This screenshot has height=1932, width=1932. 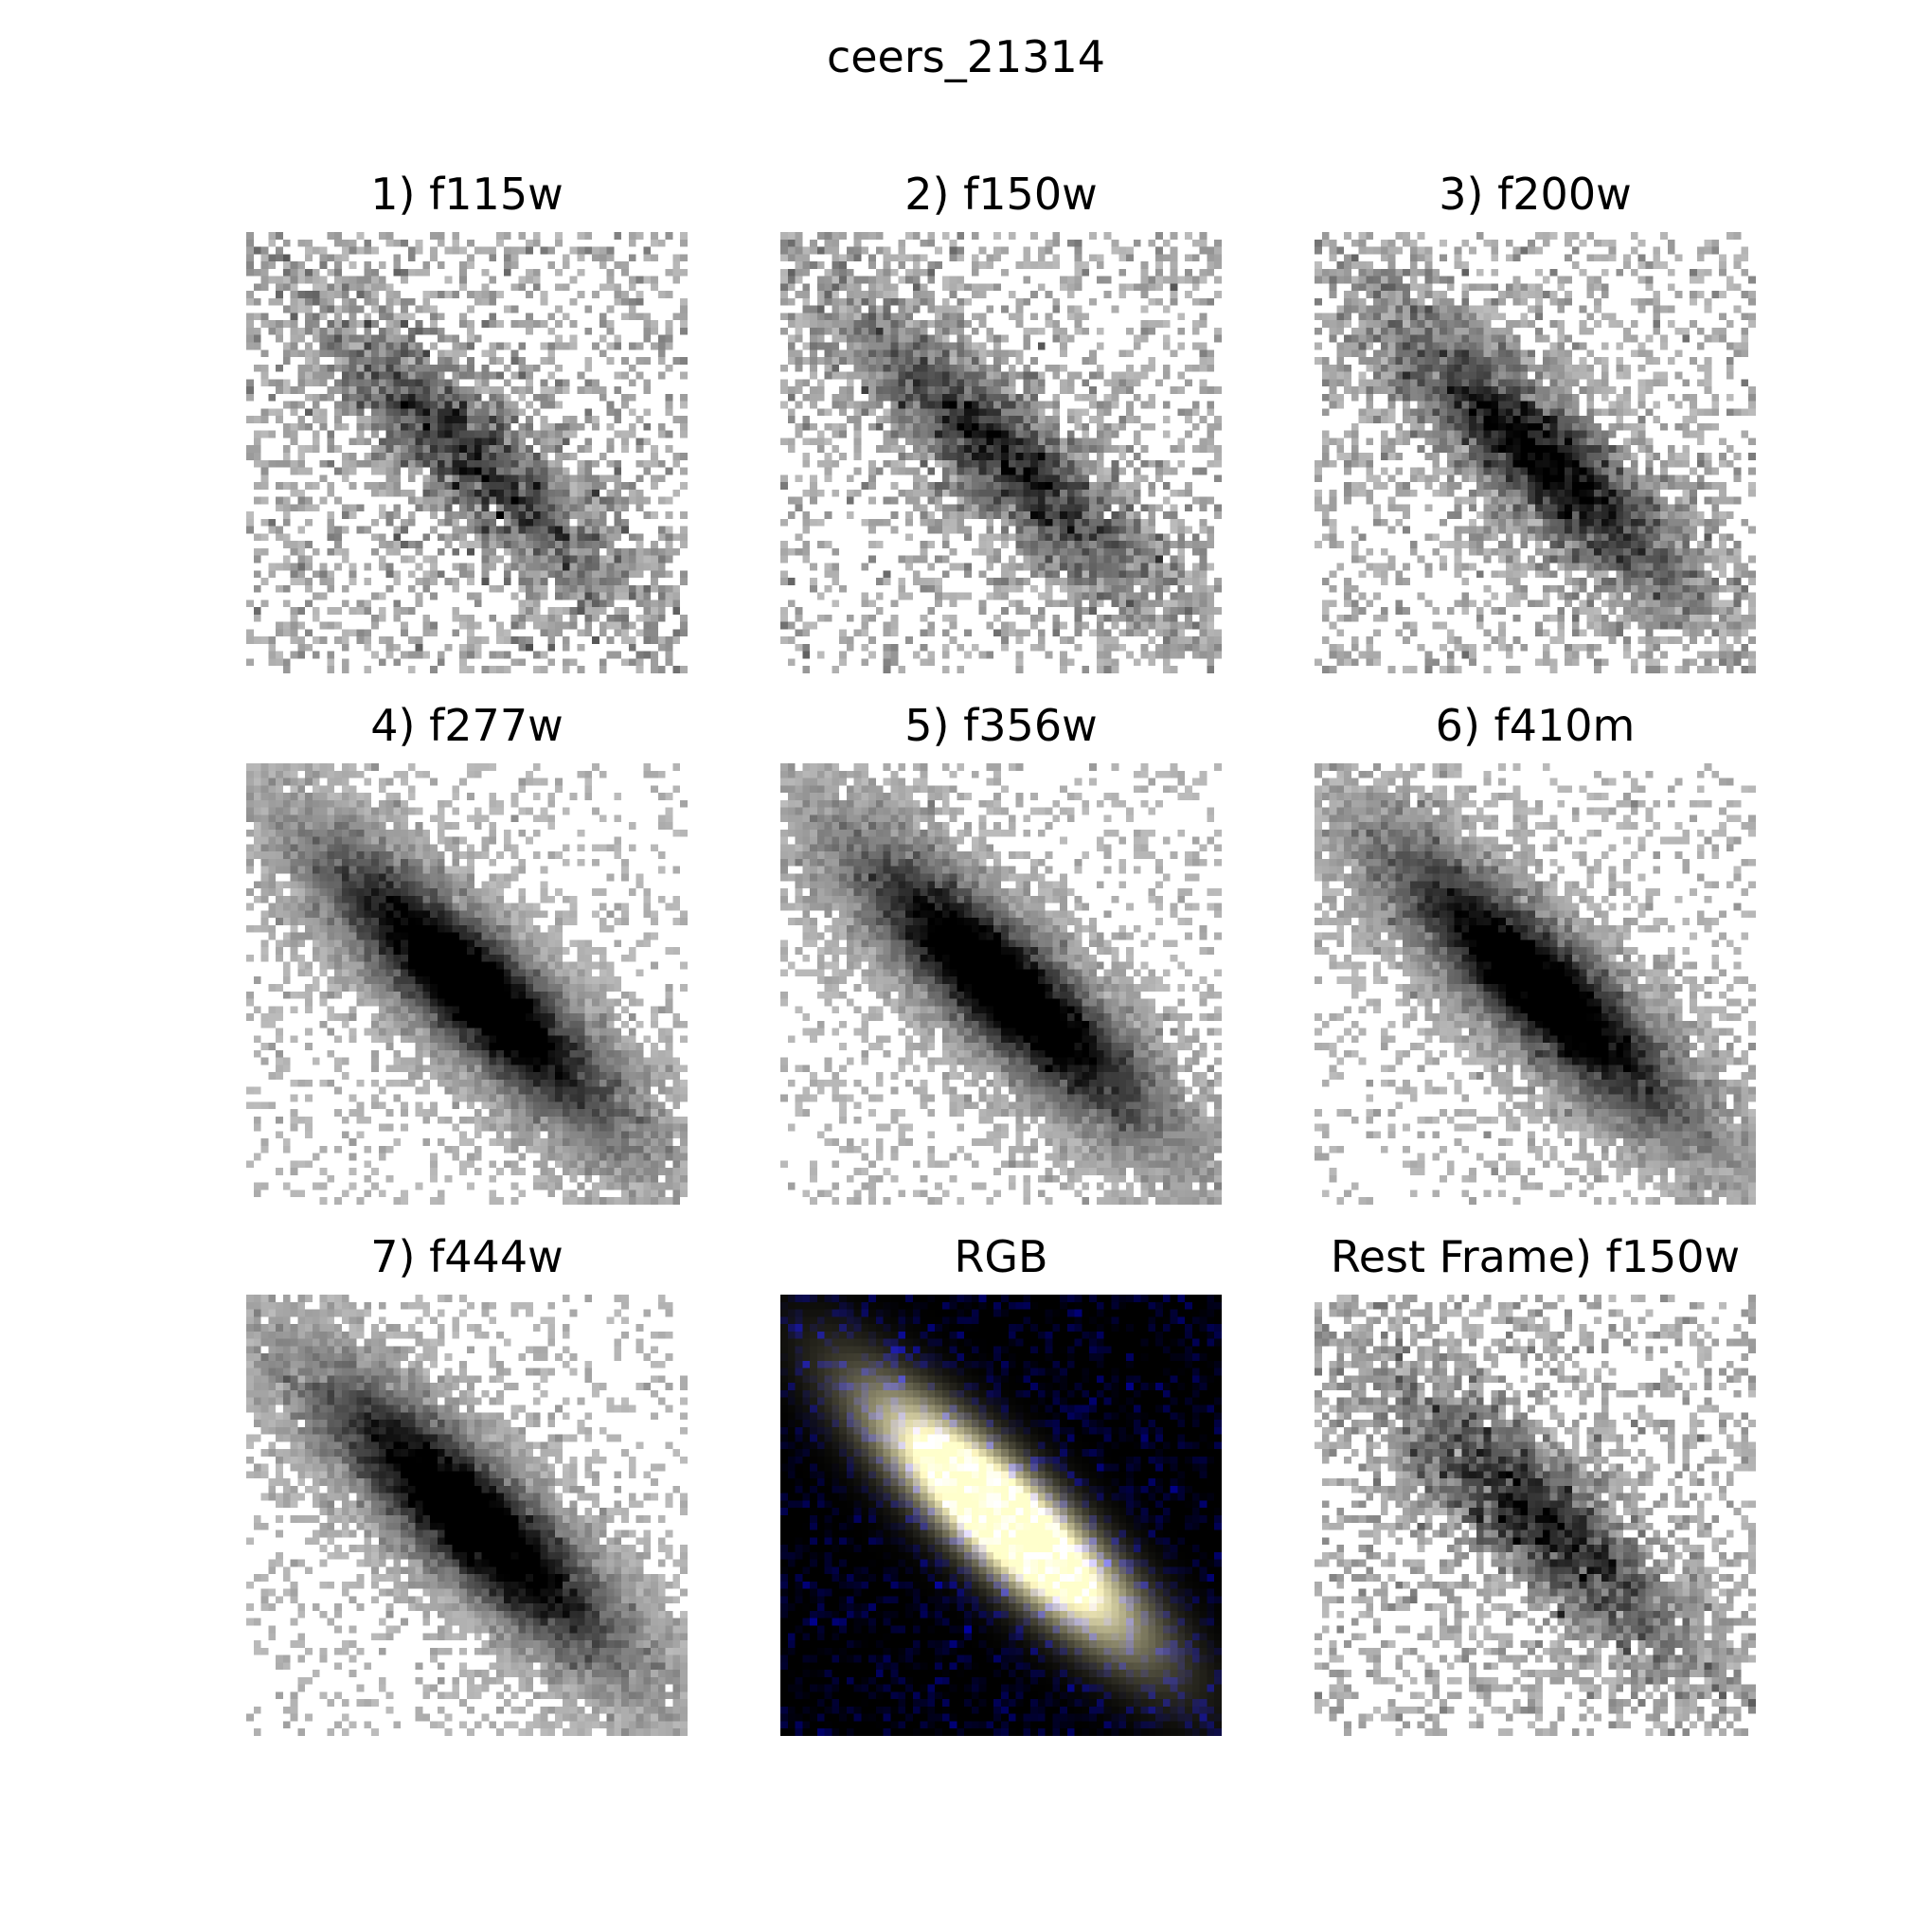 I want to click on f277w-cutout-image, so click(x=467, y=984).